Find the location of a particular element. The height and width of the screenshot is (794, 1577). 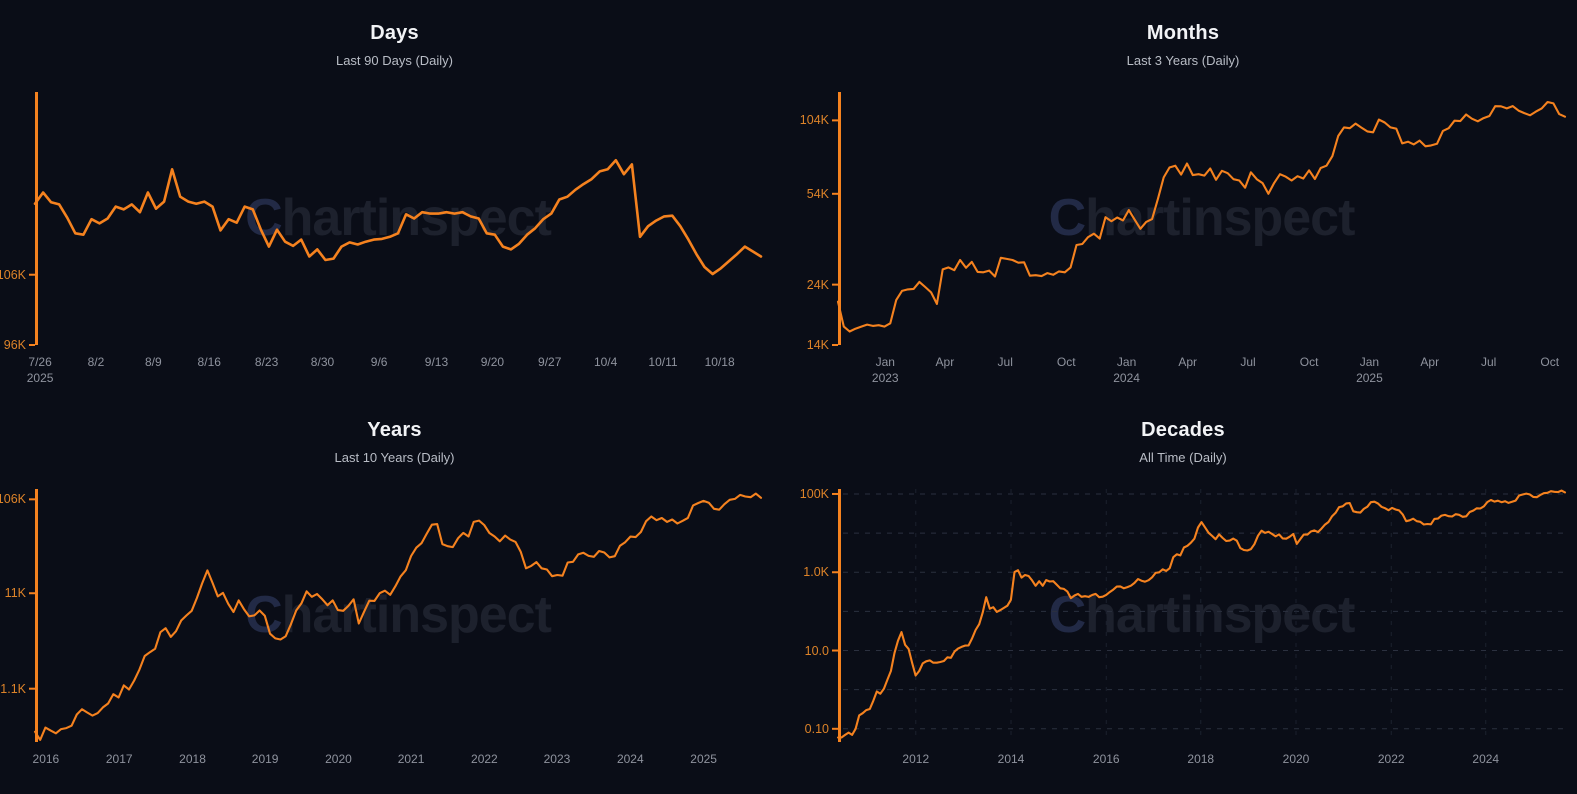

x-tick-label: Jan 2025 is located at coordinates (1369, 370).